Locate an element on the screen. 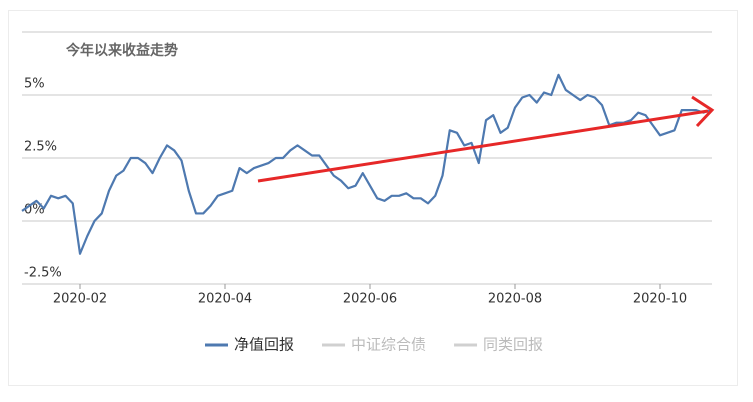  x-tick-label: 2020-08 is located at coordinates (515, 299).